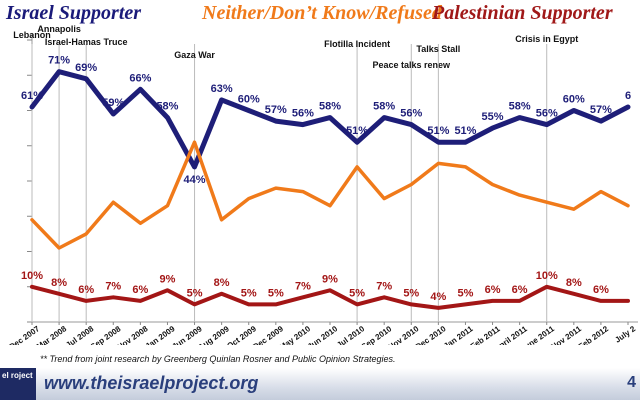 The image size is (640, 400). Describe the element at coordinates (59, 61) in the screenshot. I see `data-label: 71%` at that location.